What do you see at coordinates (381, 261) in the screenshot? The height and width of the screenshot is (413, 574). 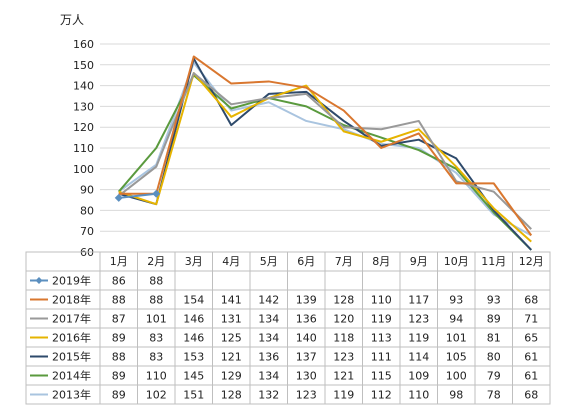 I see `category-label: 8月` at bounding box center [381, 261].